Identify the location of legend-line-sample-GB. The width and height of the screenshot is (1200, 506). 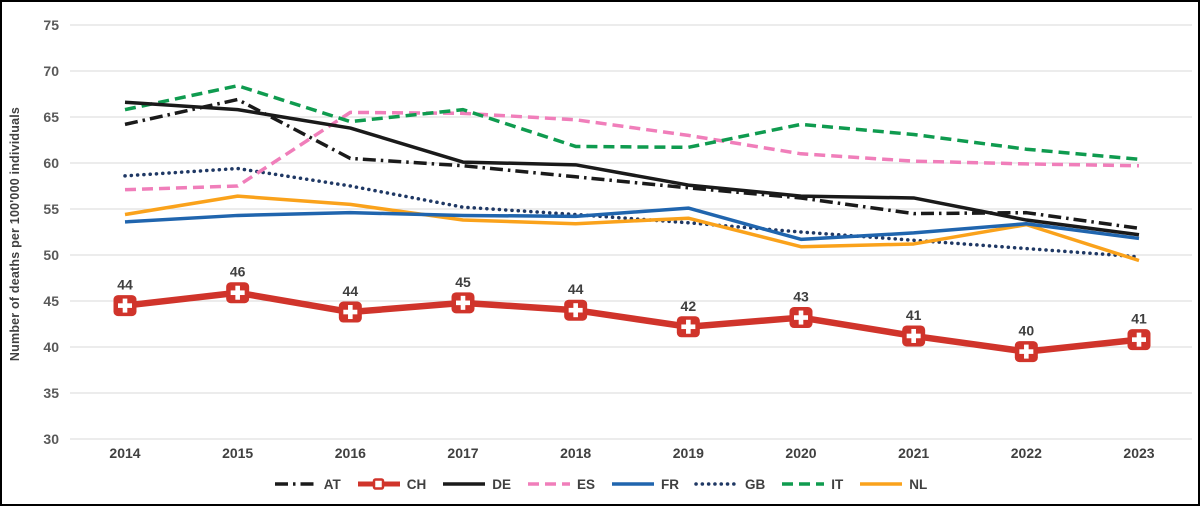
(717, 484).